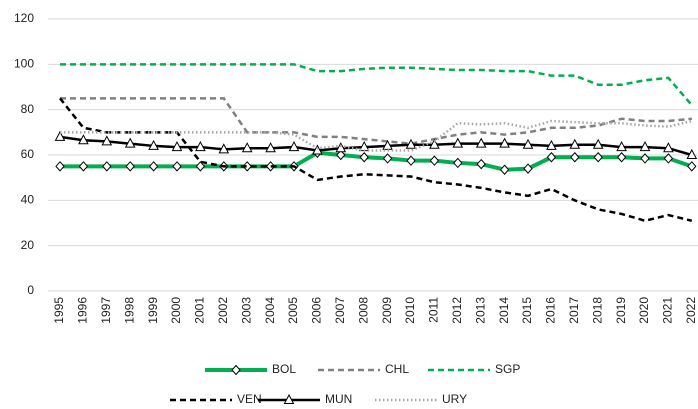 This screenshot has height=409, width=698. Describe the element at coordinates (457, 310) in the screenshot. I see `x-tick-label: 2012` at that location.